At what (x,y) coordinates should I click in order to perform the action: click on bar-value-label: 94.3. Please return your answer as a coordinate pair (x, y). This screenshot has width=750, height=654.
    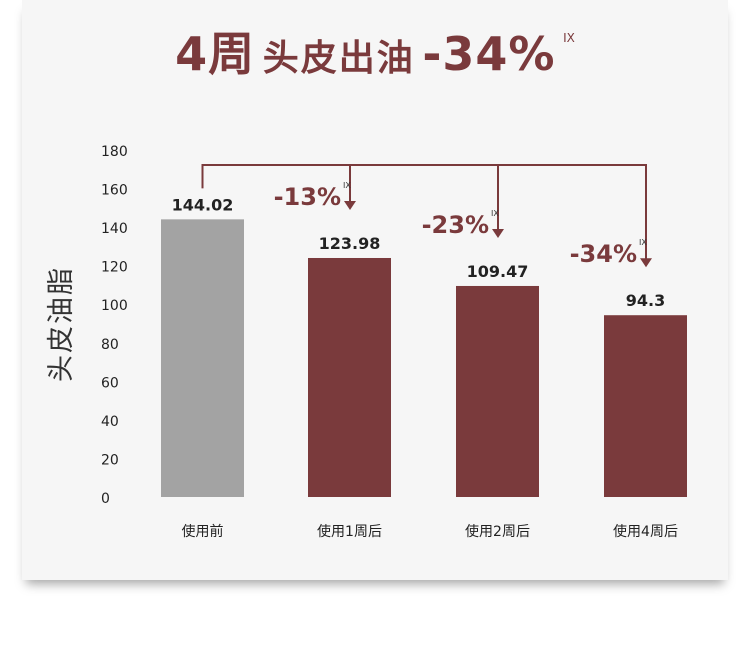
    Looking at the image, I should click on (645, 300).